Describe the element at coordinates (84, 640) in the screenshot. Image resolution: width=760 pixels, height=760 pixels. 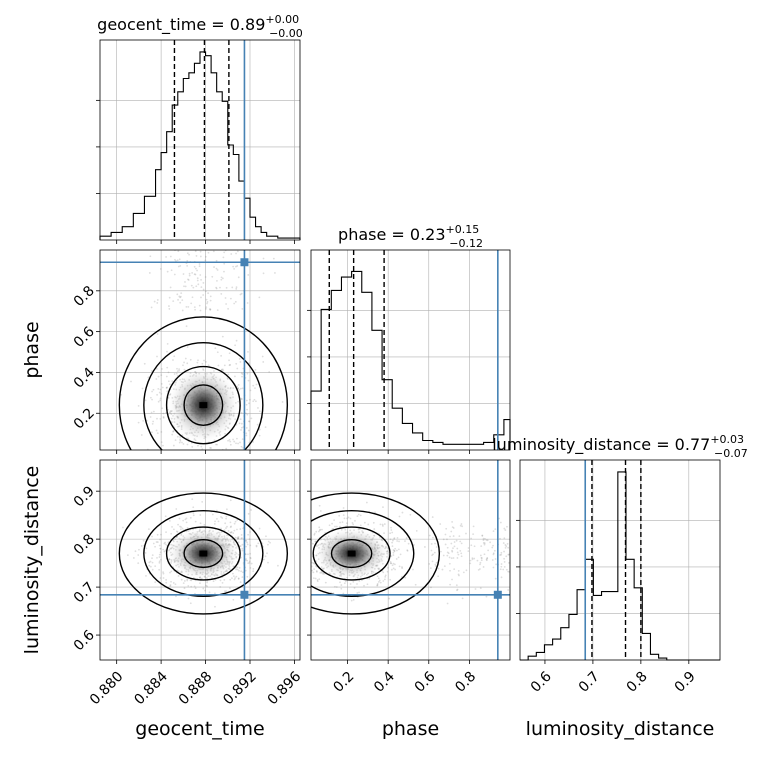
I see `y-tick-label-luminosity_distance: 0.6` at that location.